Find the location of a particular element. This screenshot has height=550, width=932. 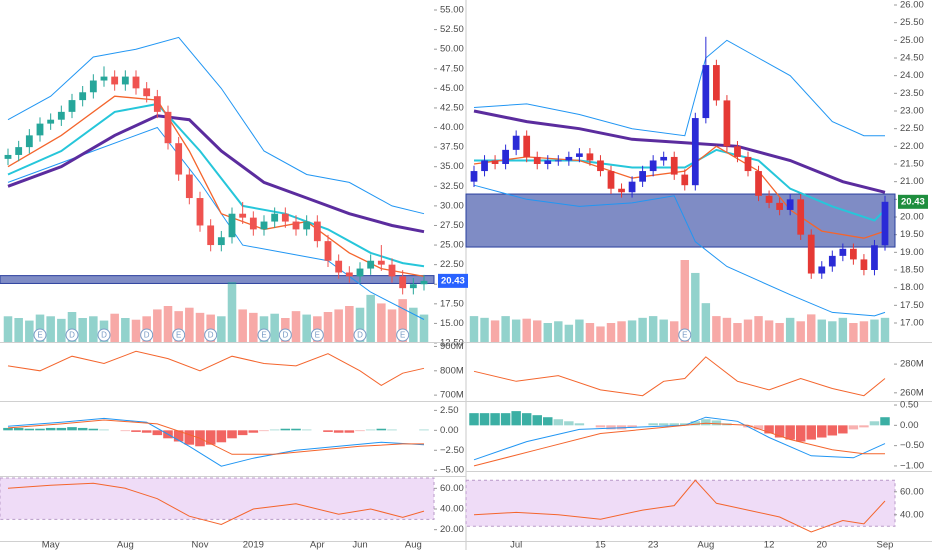

y-tick-label: 25.00 is located at coordinates (912, 40).